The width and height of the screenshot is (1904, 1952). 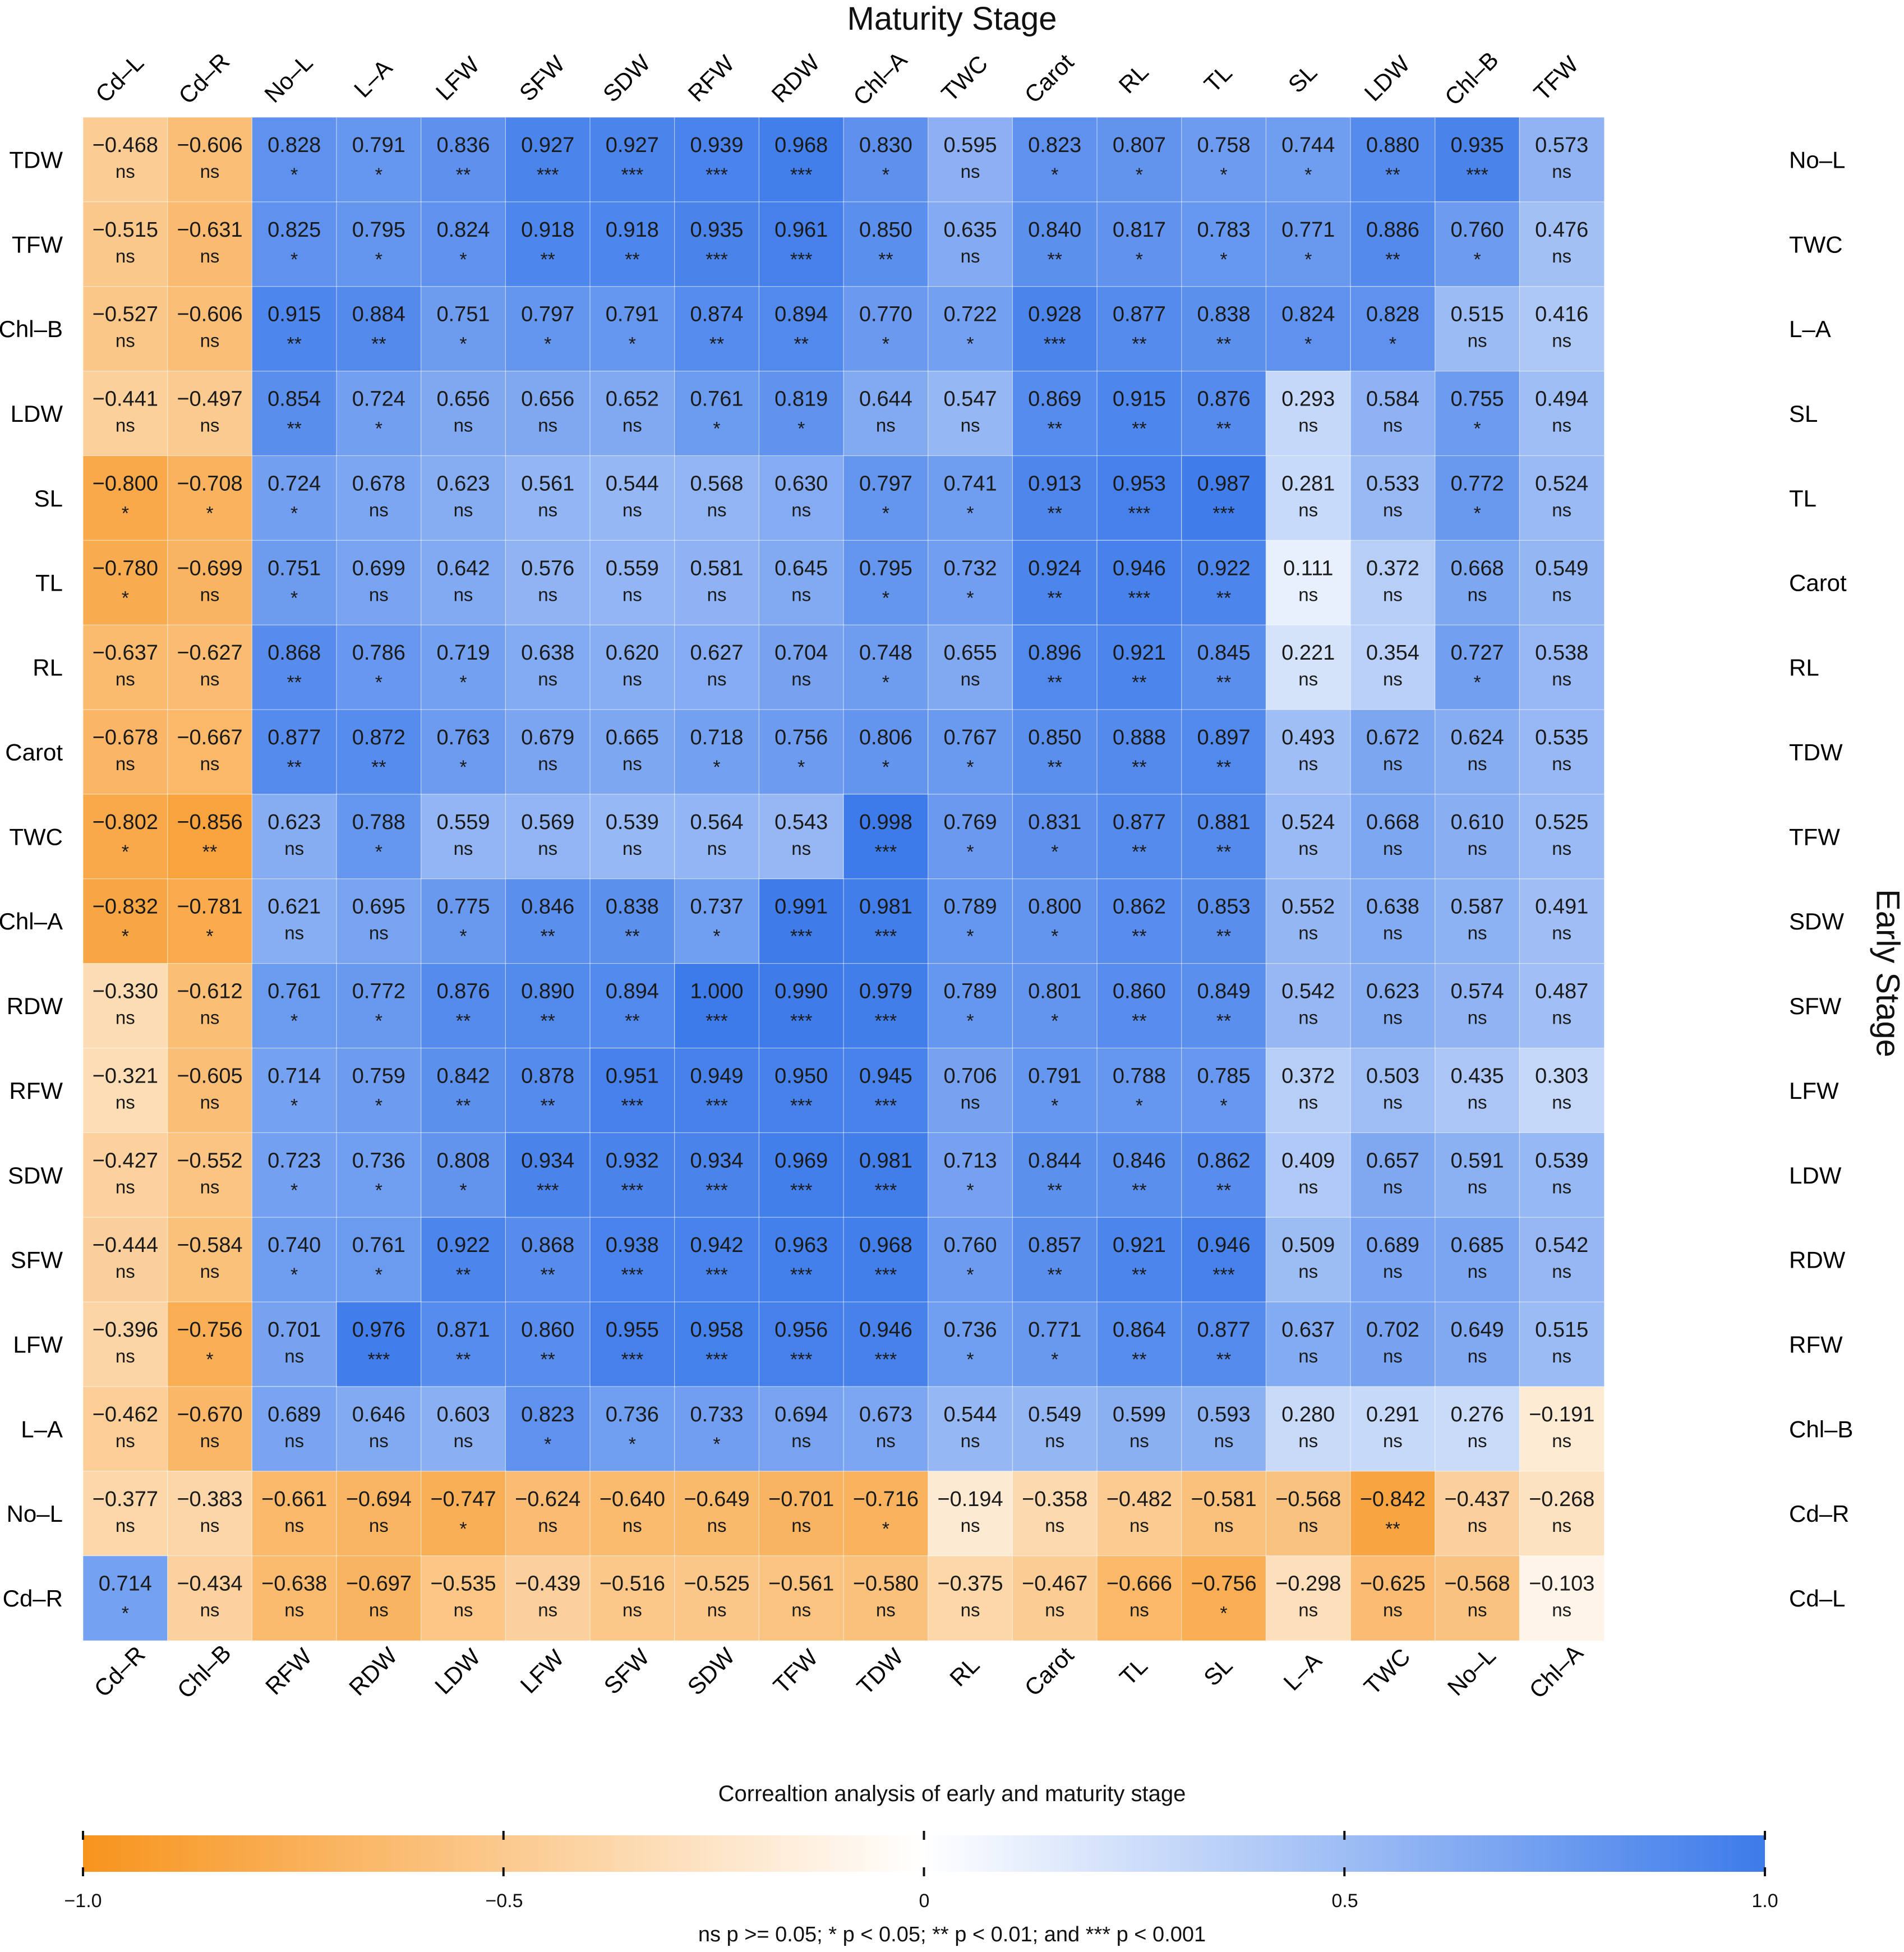 What do you see at coordinates (542, 1672) in the screenshot?
I see `bottom-column-label: LFW` at bounding box center [542, 1672].